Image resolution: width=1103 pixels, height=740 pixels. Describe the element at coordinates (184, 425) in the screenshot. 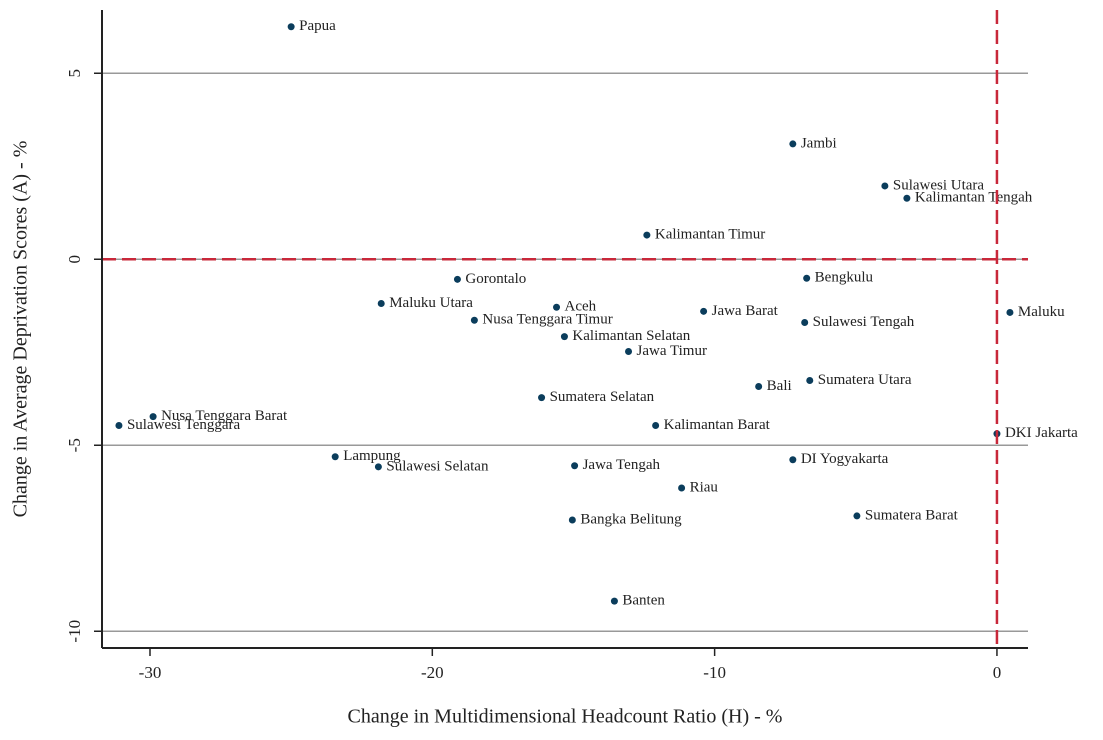

I see `point-label: Sulawesi Tenggara` at that location.